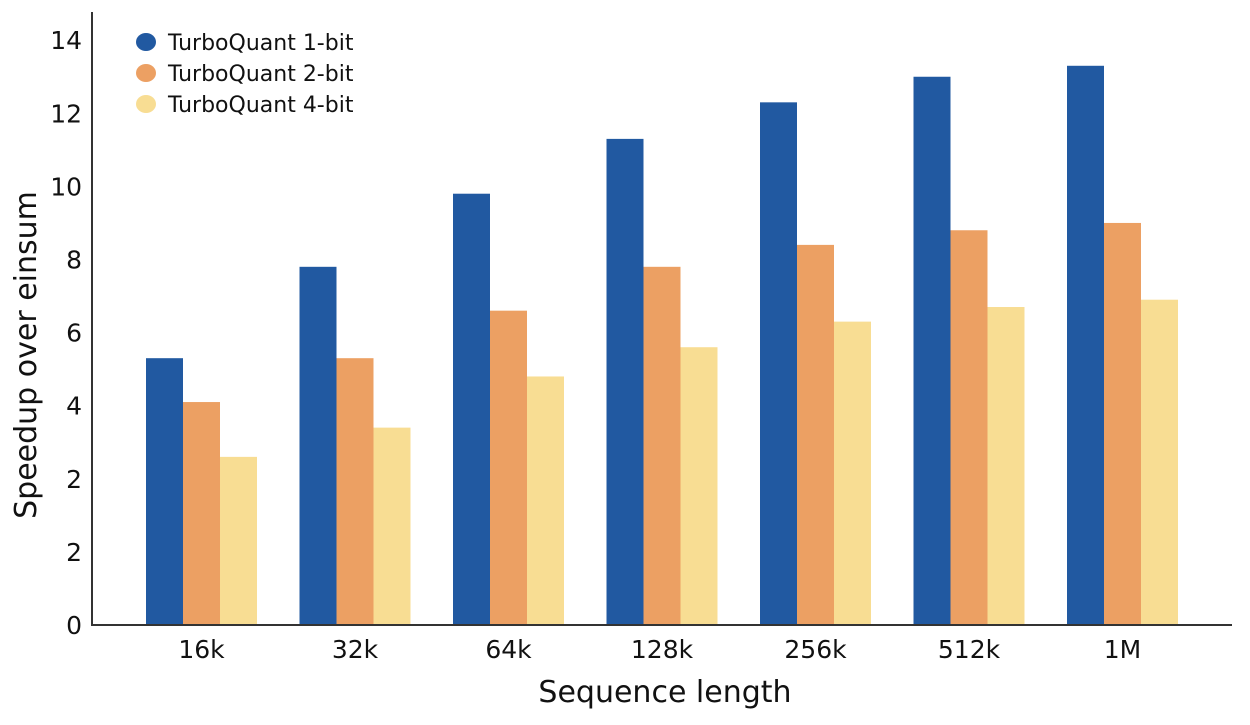 The height and width of the screenshot is (725, 1250). Describe the element at coordinates (778, 363) in the screenshot. I see `bar-1-256k` at that location.